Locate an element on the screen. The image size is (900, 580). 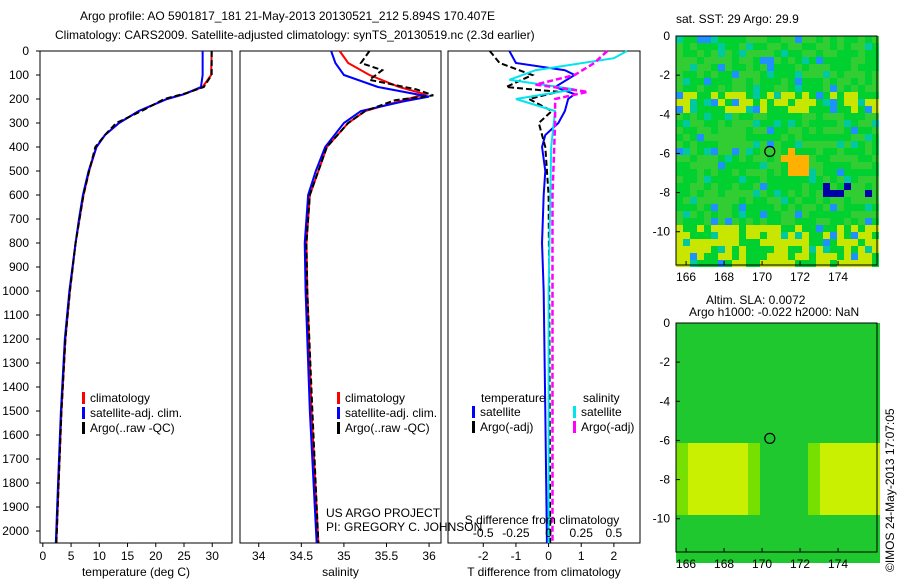
y-tick-label: 700 is located at coordinates (19, 219).